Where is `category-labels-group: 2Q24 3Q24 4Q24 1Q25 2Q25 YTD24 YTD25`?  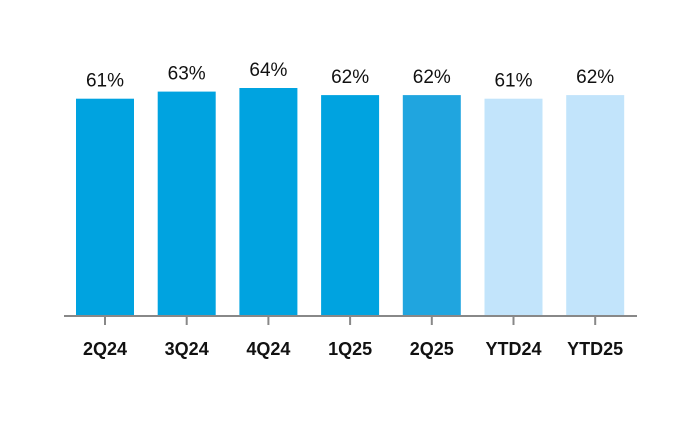 category-labels-group: 2Q24 3Q24 4Q24 1Q25 2Q25 YTD24 YTD25 is located at coordinates (353, 349).